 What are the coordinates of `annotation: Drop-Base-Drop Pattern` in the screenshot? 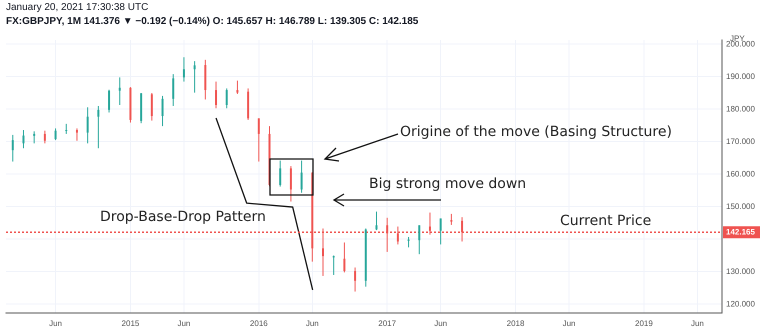 It's located at (183, 217).